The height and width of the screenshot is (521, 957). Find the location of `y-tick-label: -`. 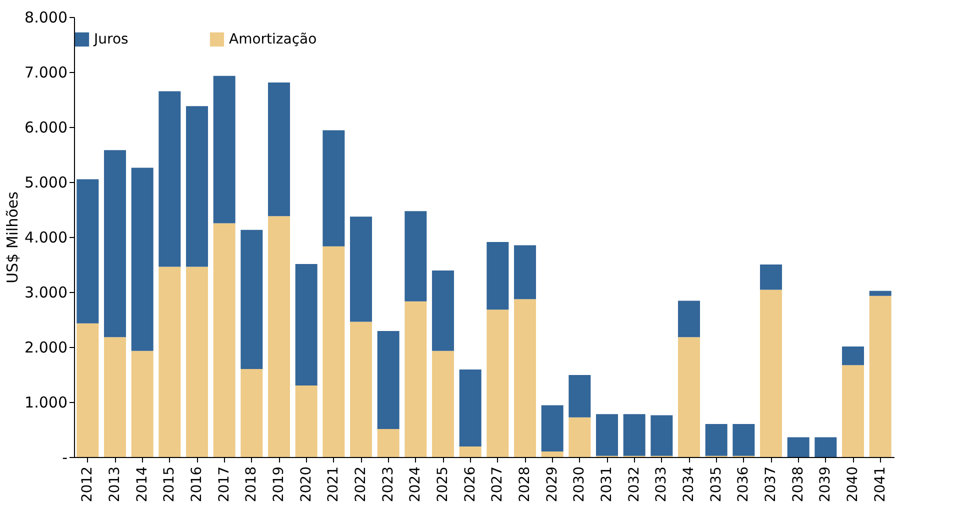

y-tick-label: - is located at coordinates (65, 457).